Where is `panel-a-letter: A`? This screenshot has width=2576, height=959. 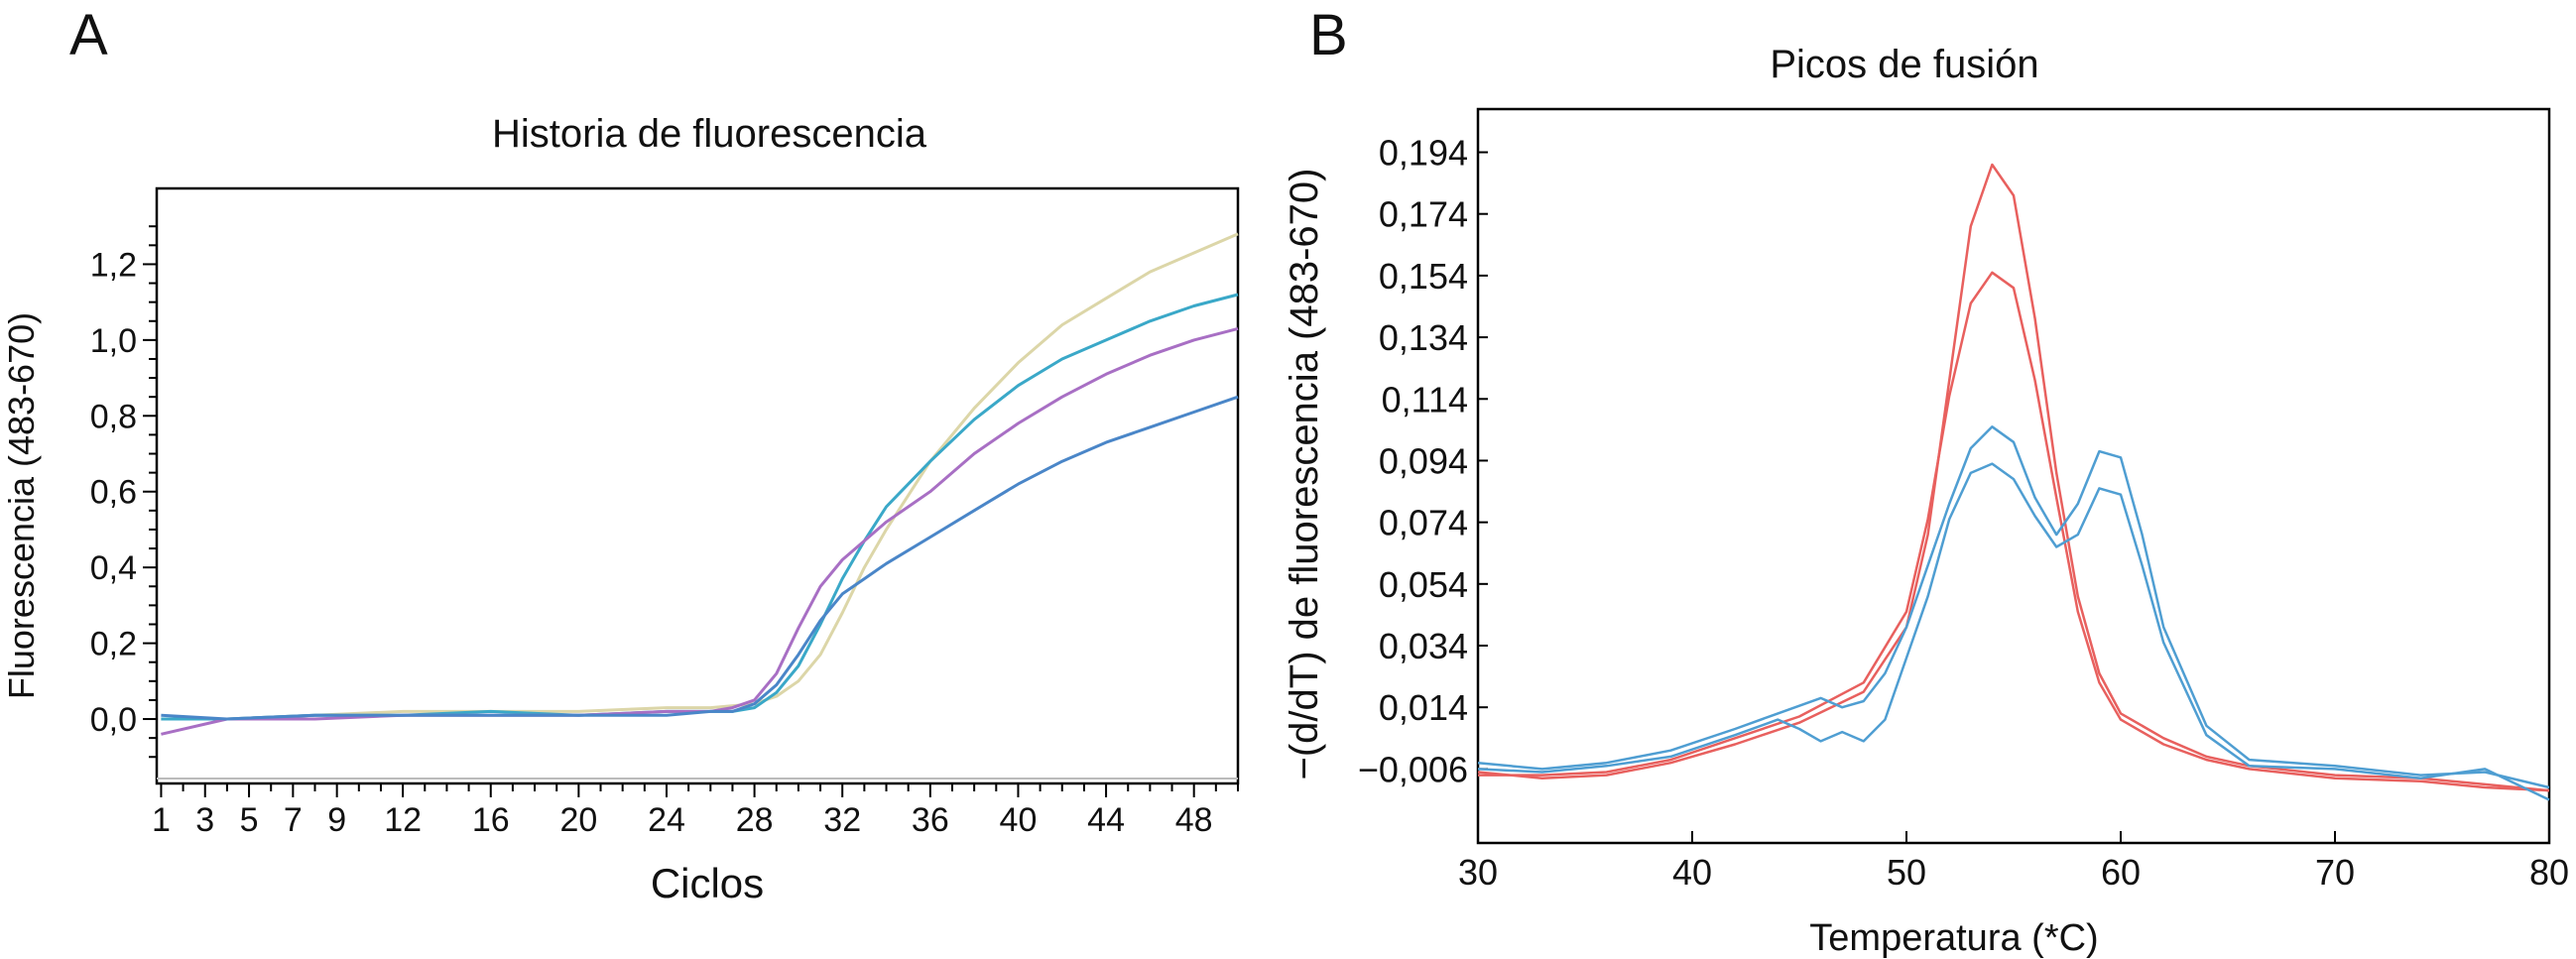
panel-a-letter: A is located at coordinates (88, 35).